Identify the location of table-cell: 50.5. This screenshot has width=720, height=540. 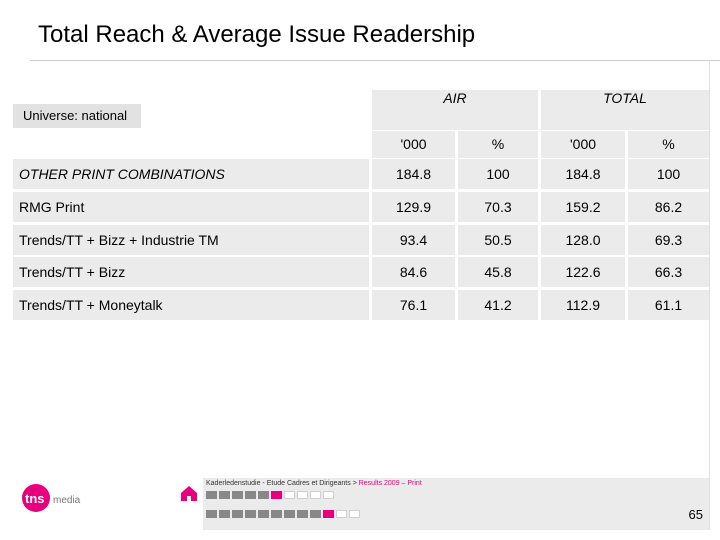
(498, 240).